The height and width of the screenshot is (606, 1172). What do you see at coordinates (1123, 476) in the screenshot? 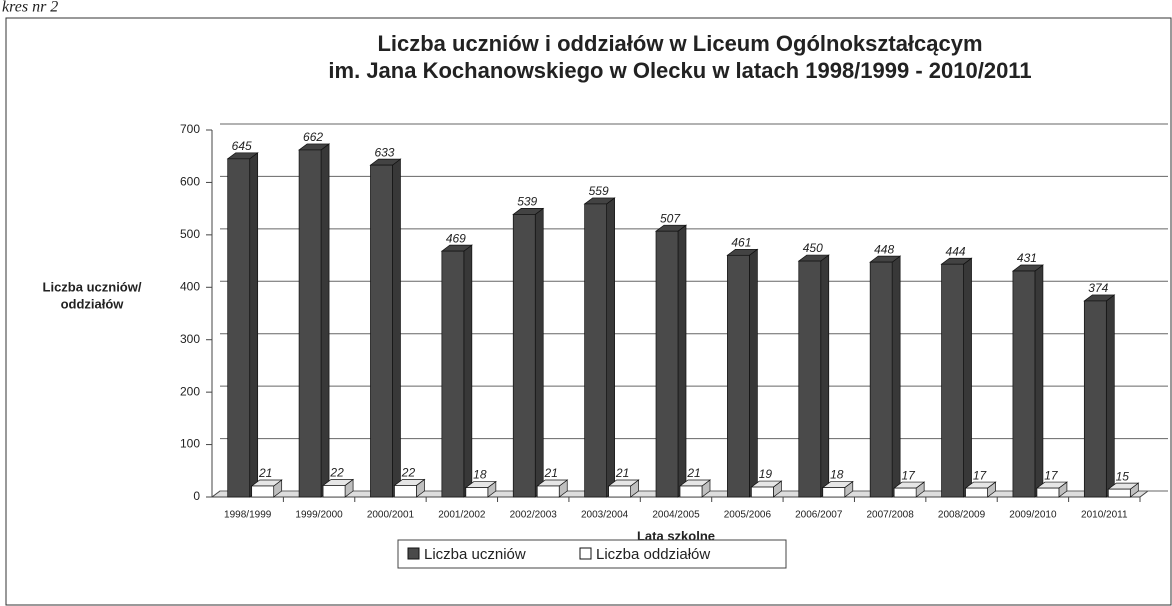
I see `data-label: 15` at bounding box center [1123, 476].